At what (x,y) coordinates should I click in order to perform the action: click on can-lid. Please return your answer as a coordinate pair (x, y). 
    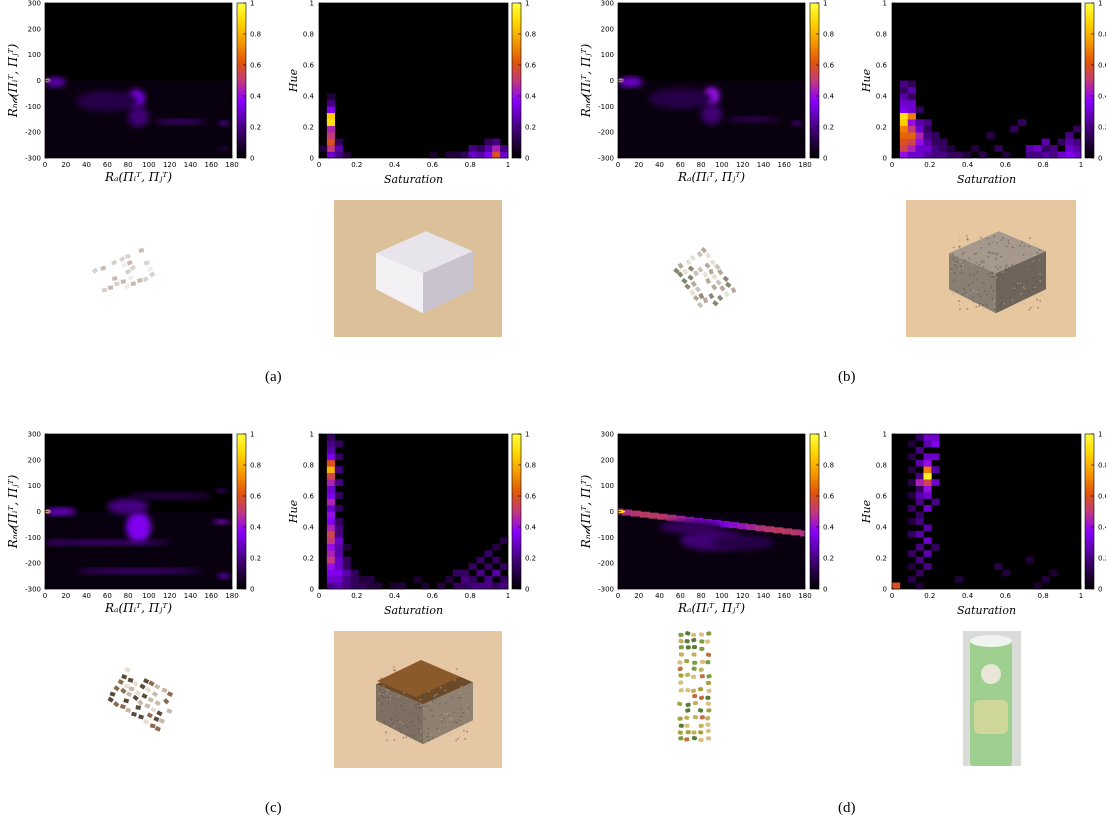
    Looking at the image, I should click on (991, 641).